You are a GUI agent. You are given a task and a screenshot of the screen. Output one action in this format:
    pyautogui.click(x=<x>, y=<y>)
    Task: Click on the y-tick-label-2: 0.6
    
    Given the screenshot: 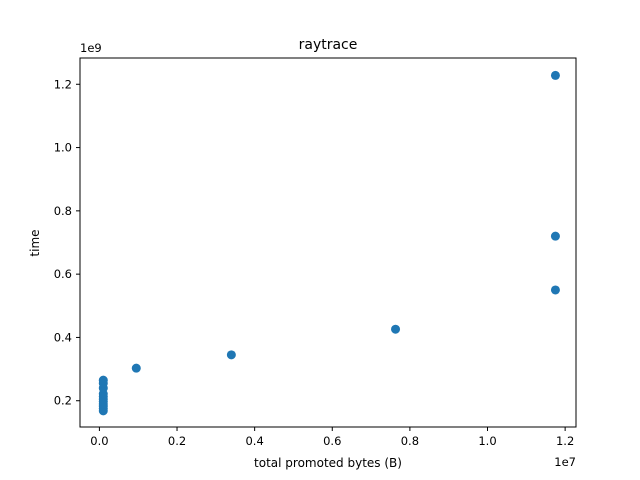 What is the action you would take?
    pyautogui.click(x=63, y=274)
    